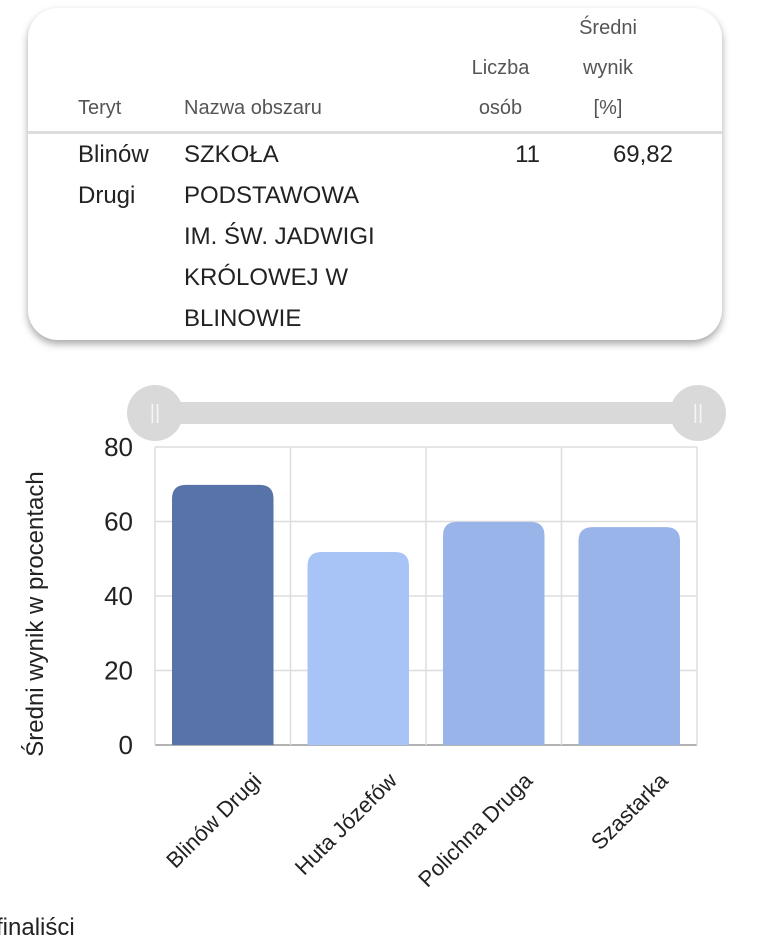 The height and width of the screenshot is (942, 775). Describe the element at coordinates (642, 154) in the screenshot. I see `cell-sredni: 69,82` at that location.